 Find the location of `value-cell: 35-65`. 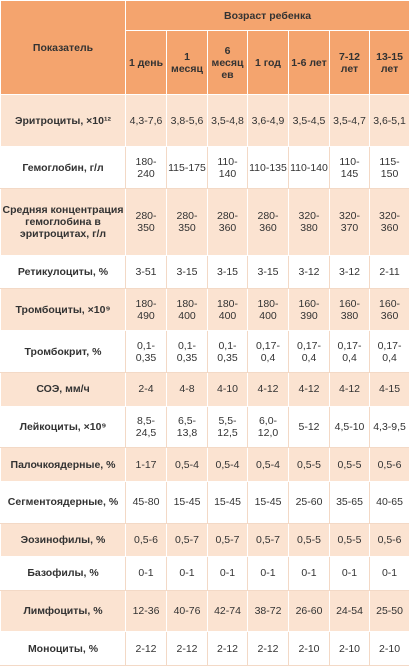

value-cell: 35-65 is located at coordinates (349, 502).